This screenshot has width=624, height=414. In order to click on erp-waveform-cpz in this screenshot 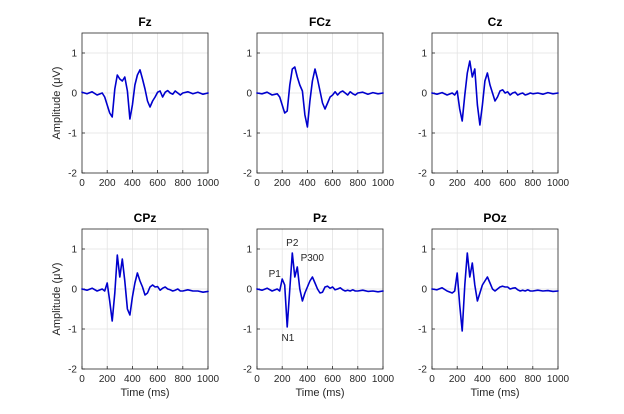, I will do `click(145, 288)`.